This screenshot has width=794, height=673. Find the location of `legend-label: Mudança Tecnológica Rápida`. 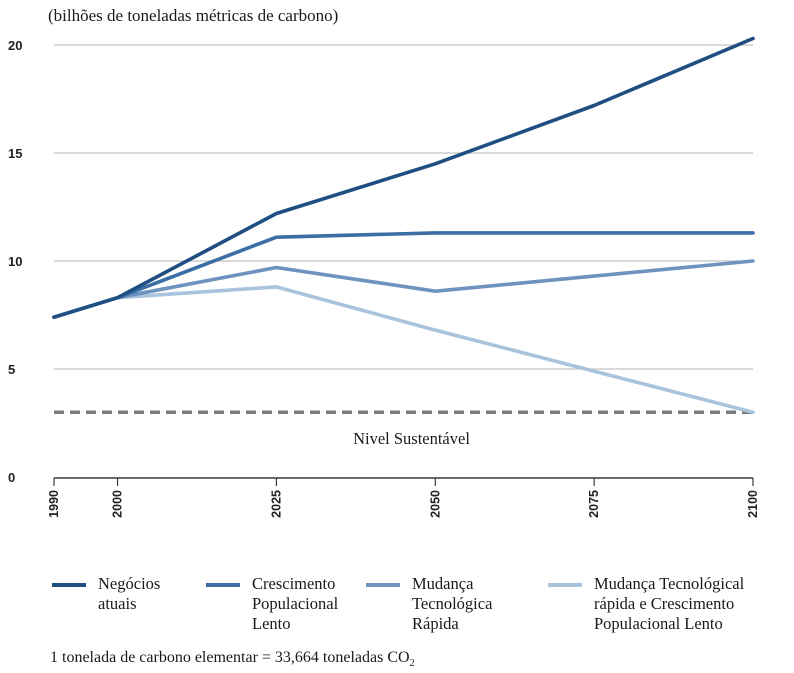

legend-label: Mudança Tecnológica Rápida is located at coordinates (452, 603).